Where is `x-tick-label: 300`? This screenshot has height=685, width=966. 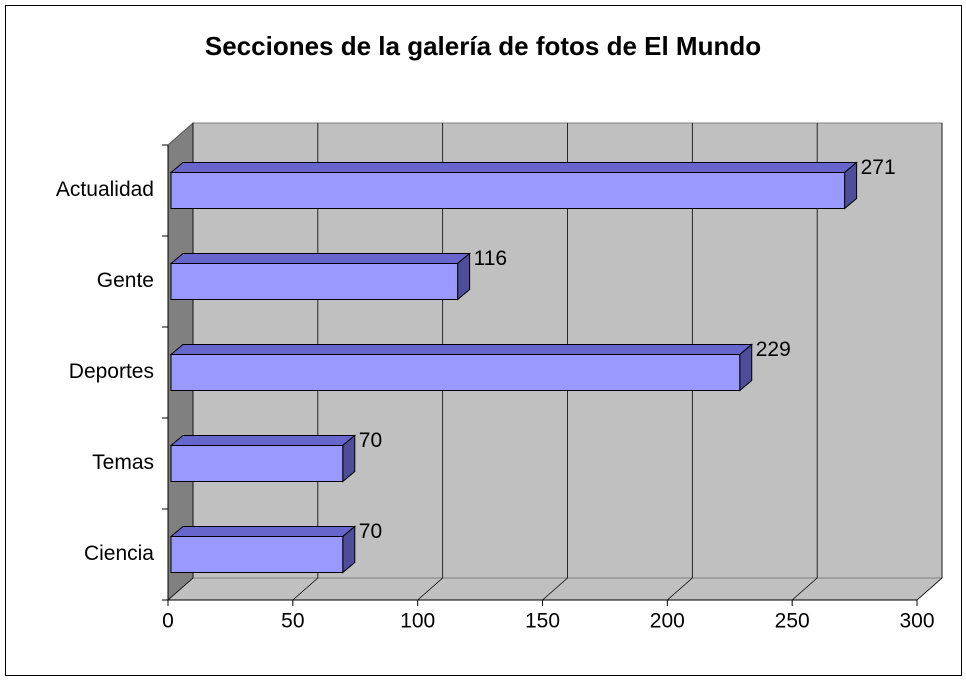
x-tick-label: 300 is located at coordinates (916, 621).